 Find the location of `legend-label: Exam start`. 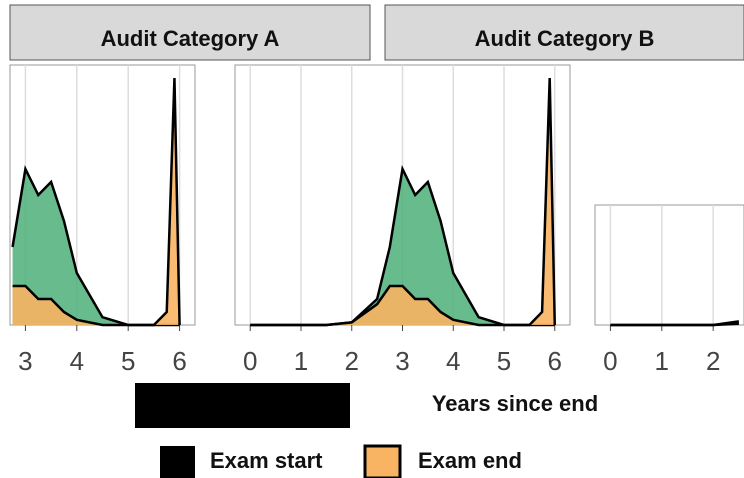

legend-label: Exam start is located at coordinates (266, 460).